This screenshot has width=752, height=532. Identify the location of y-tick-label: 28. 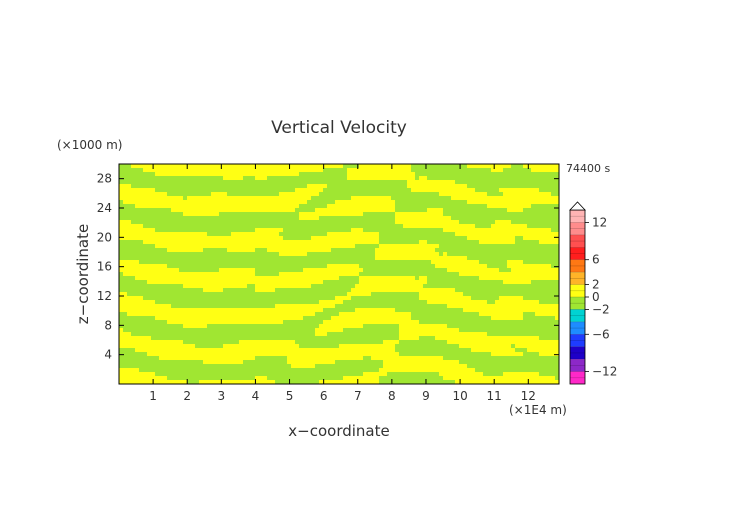
(104, 179).